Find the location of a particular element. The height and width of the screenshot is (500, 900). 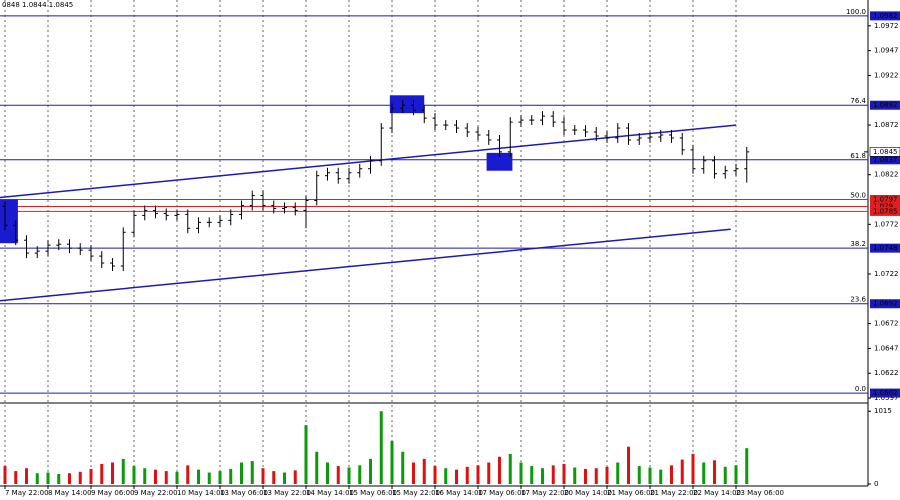

x-tick-label: 9 May 22:00 is located at coordinates (156, 493).